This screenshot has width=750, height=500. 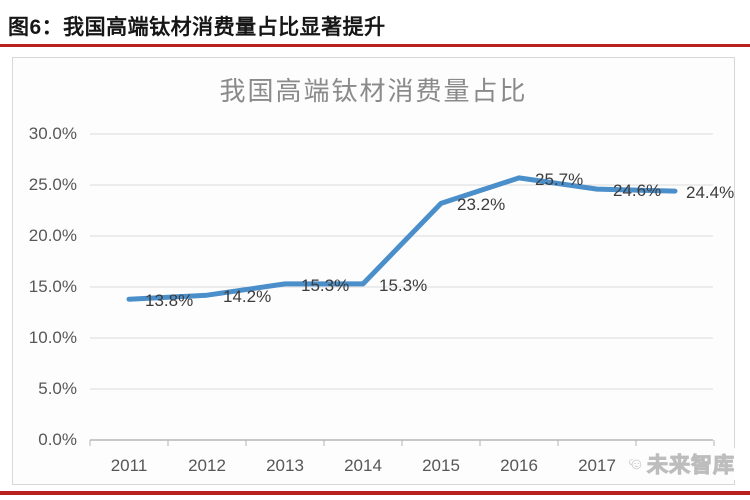 What do you see at coordinates (637, 191) in the screenshot?
I see `data-point-label: 24.6%` at bounding box center [637, 191].